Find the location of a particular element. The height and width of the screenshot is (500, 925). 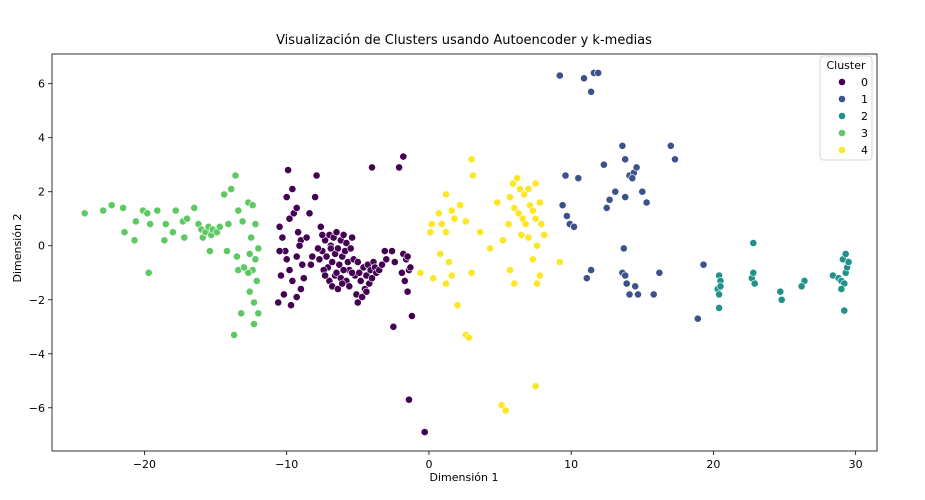

y-tick-label: 0 is located at coordinates (41, 246).